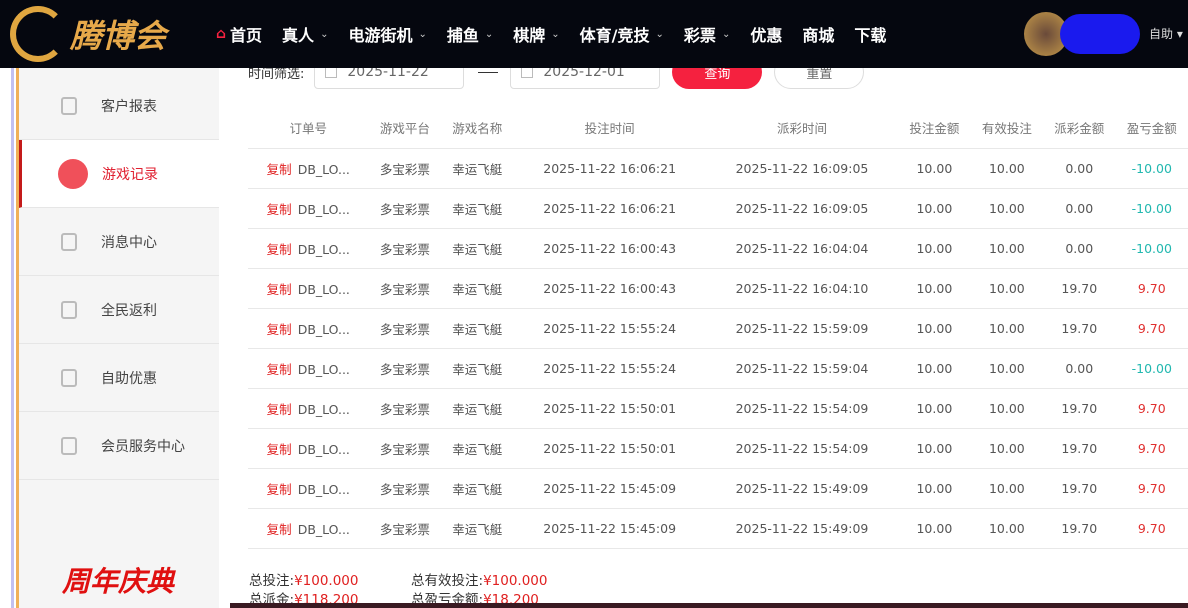 The height and width of the screenshot is (608, 1188). Describe the element at coordinates (1166, 34) in the screenshot. I see `help-dropdown: 自助 ▾` at that location.